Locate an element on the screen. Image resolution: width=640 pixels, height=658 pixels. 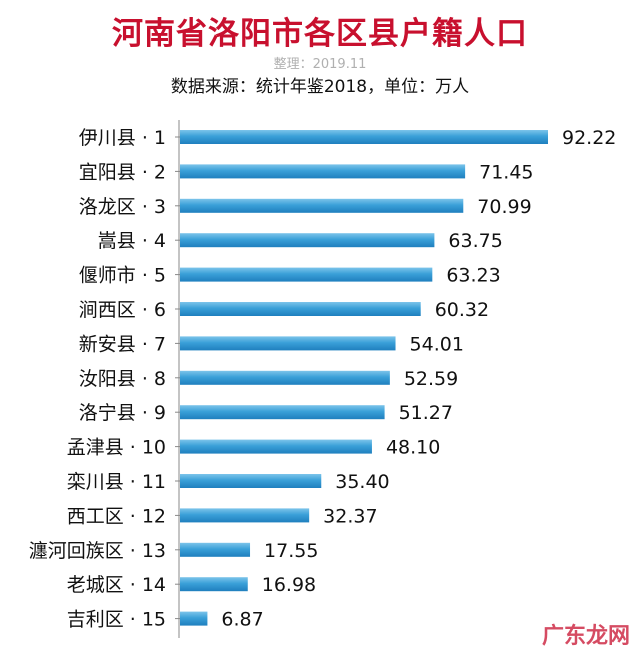
value-label: 63.75 is located at coordinates (475, 241).